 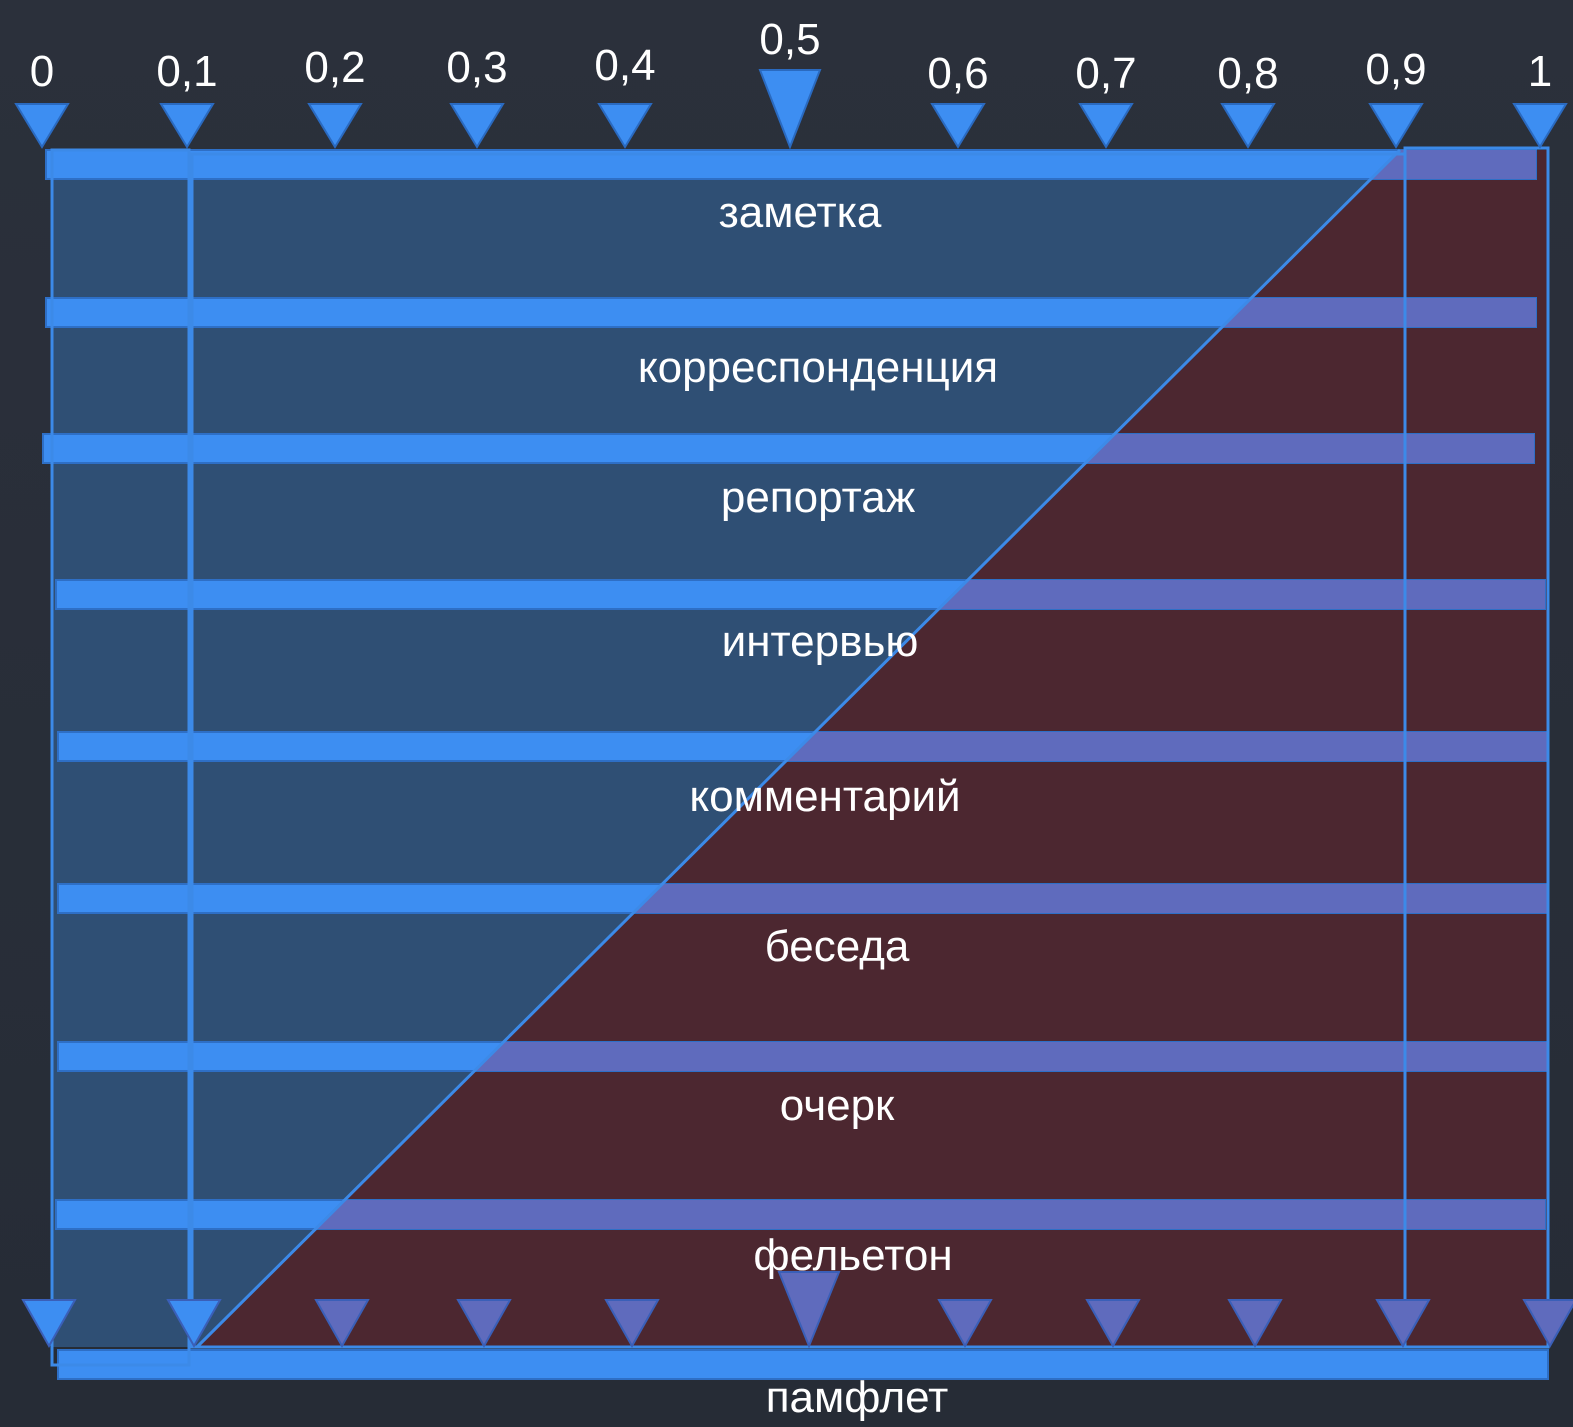 What do you see at coordinates (186, 71) in the screenshot?
I see `scale-tick-label: 0,1` at bounding box center [186, 71].